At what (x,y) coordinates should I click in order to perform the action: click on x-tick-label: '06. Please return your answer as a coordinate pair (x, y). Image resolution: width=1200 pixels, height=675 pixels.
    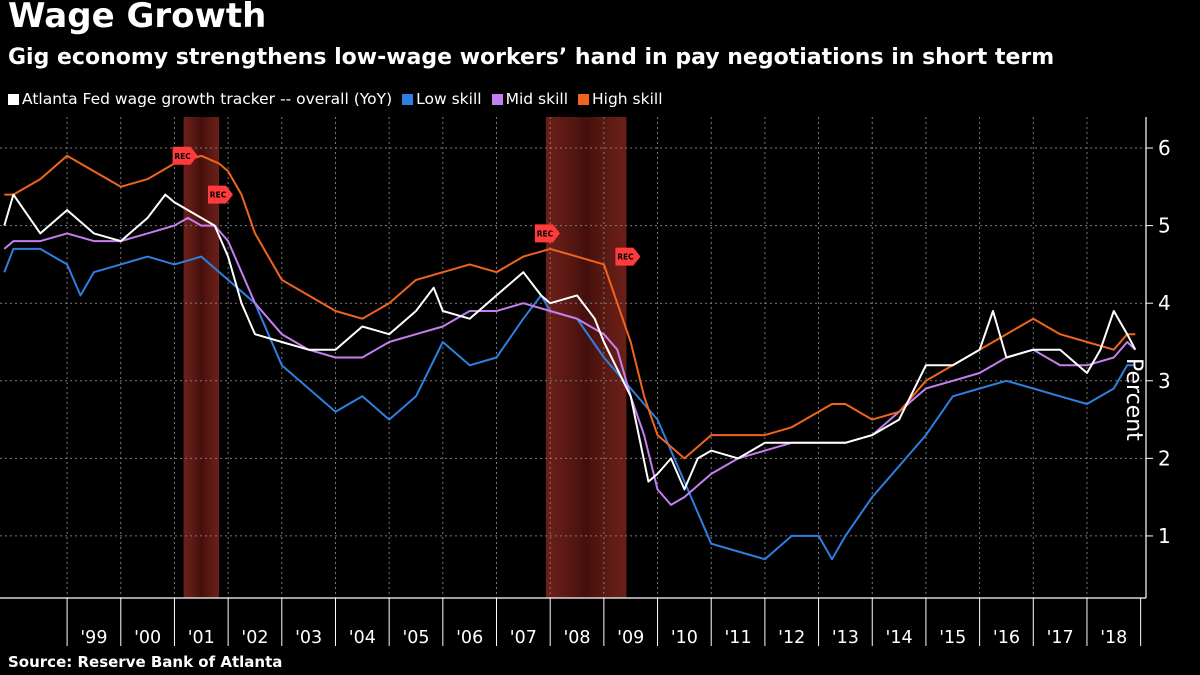
    Looking at the image, I should click on (469, 638).